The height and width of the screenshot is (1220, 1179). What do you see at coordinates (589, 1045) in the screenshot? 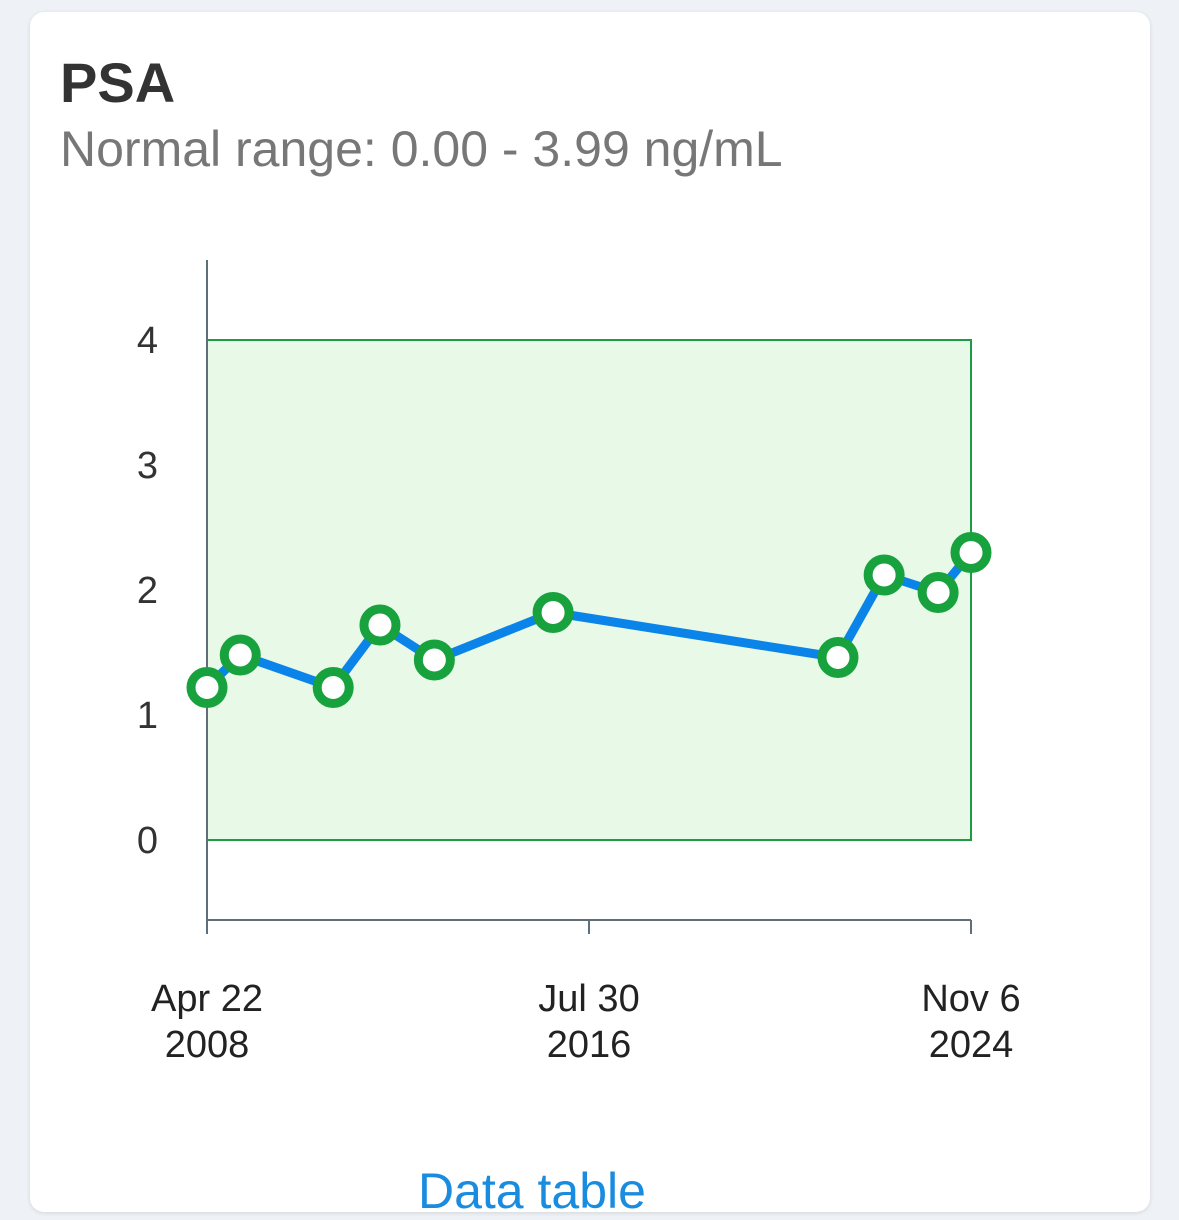
I see `x-tick-label: 2016` at bounding box center [589, 1045].